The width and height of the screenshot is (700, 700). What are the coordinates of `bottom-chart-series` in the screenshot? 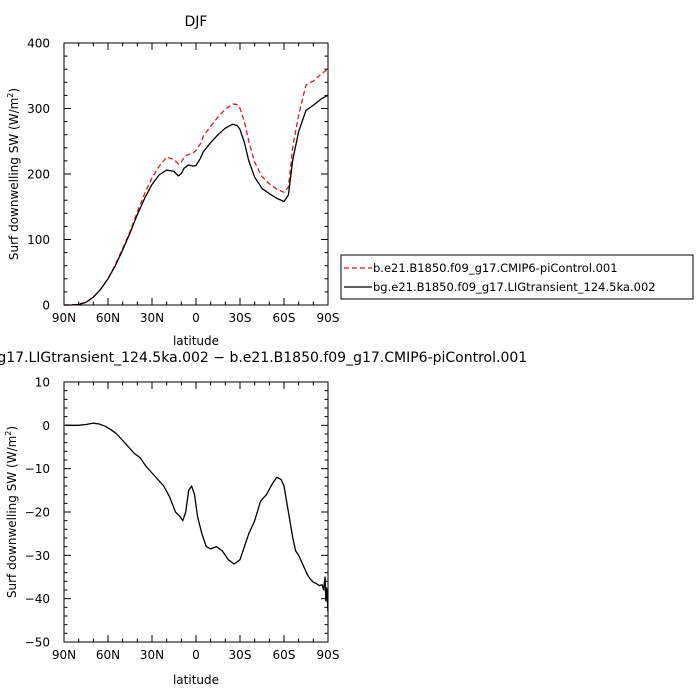 It's located at (196, 517).